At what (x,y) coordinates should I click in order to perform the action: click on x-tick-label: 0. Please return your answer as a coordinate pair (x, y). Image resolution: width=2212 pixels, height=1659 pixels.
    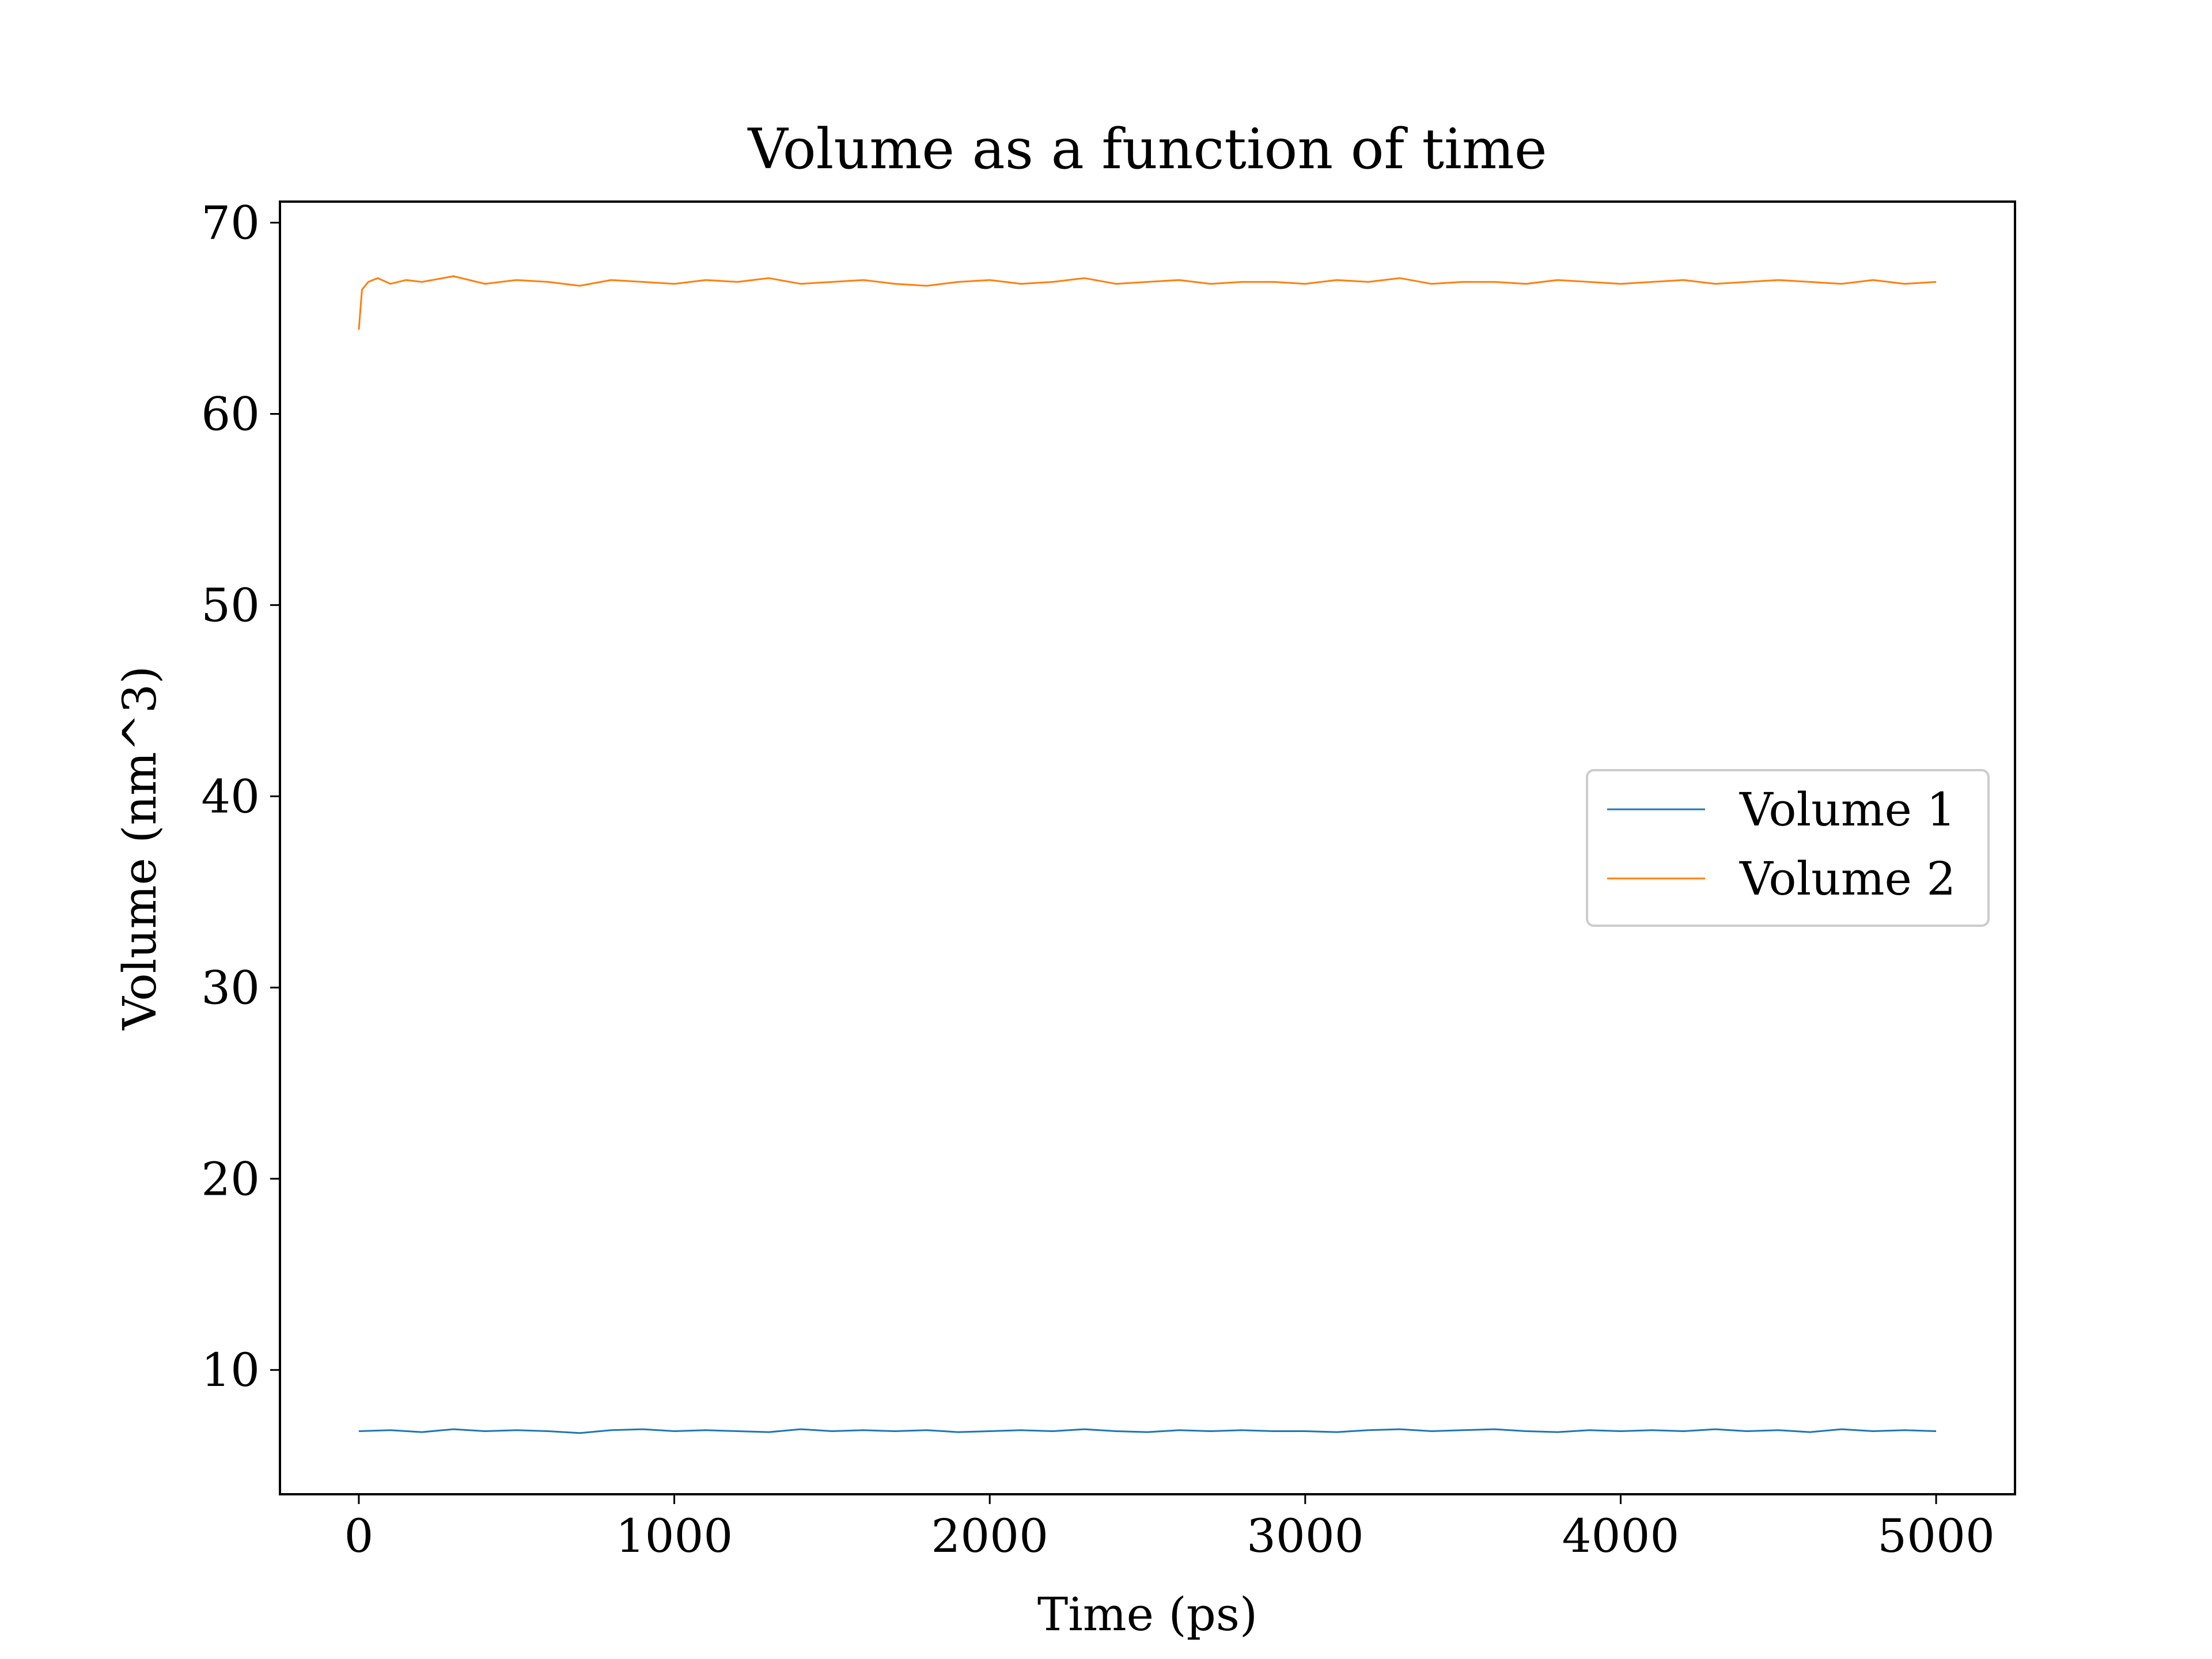
    Looking at the image, I should click on (358, 1536).